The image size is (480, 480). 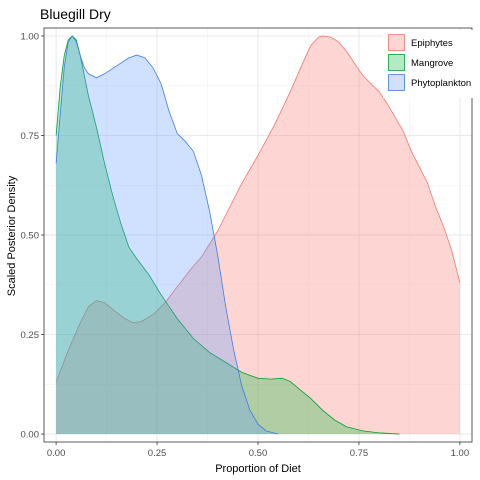 I want to click on x-tick-label: 0.25, so click(x=157, y=453).